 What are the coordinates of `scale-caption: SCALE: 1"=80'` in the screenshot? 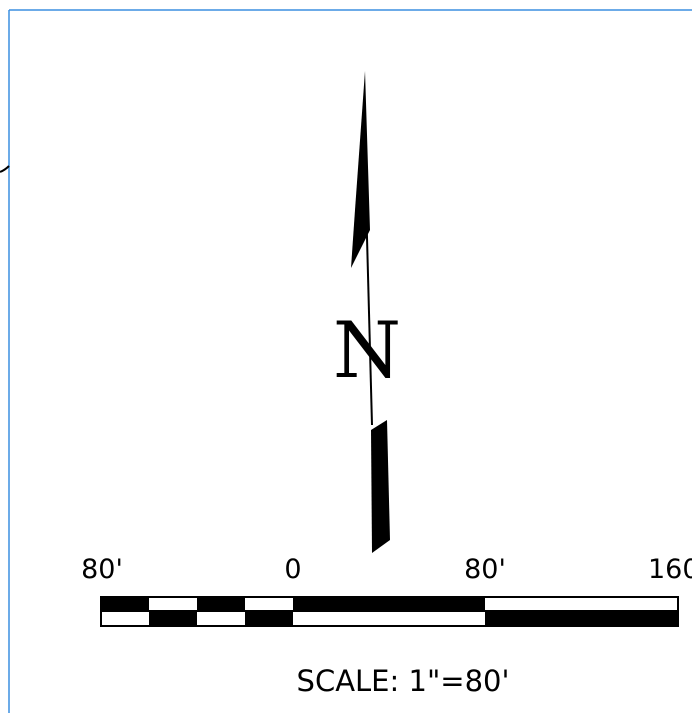 It's located at (403, 681).